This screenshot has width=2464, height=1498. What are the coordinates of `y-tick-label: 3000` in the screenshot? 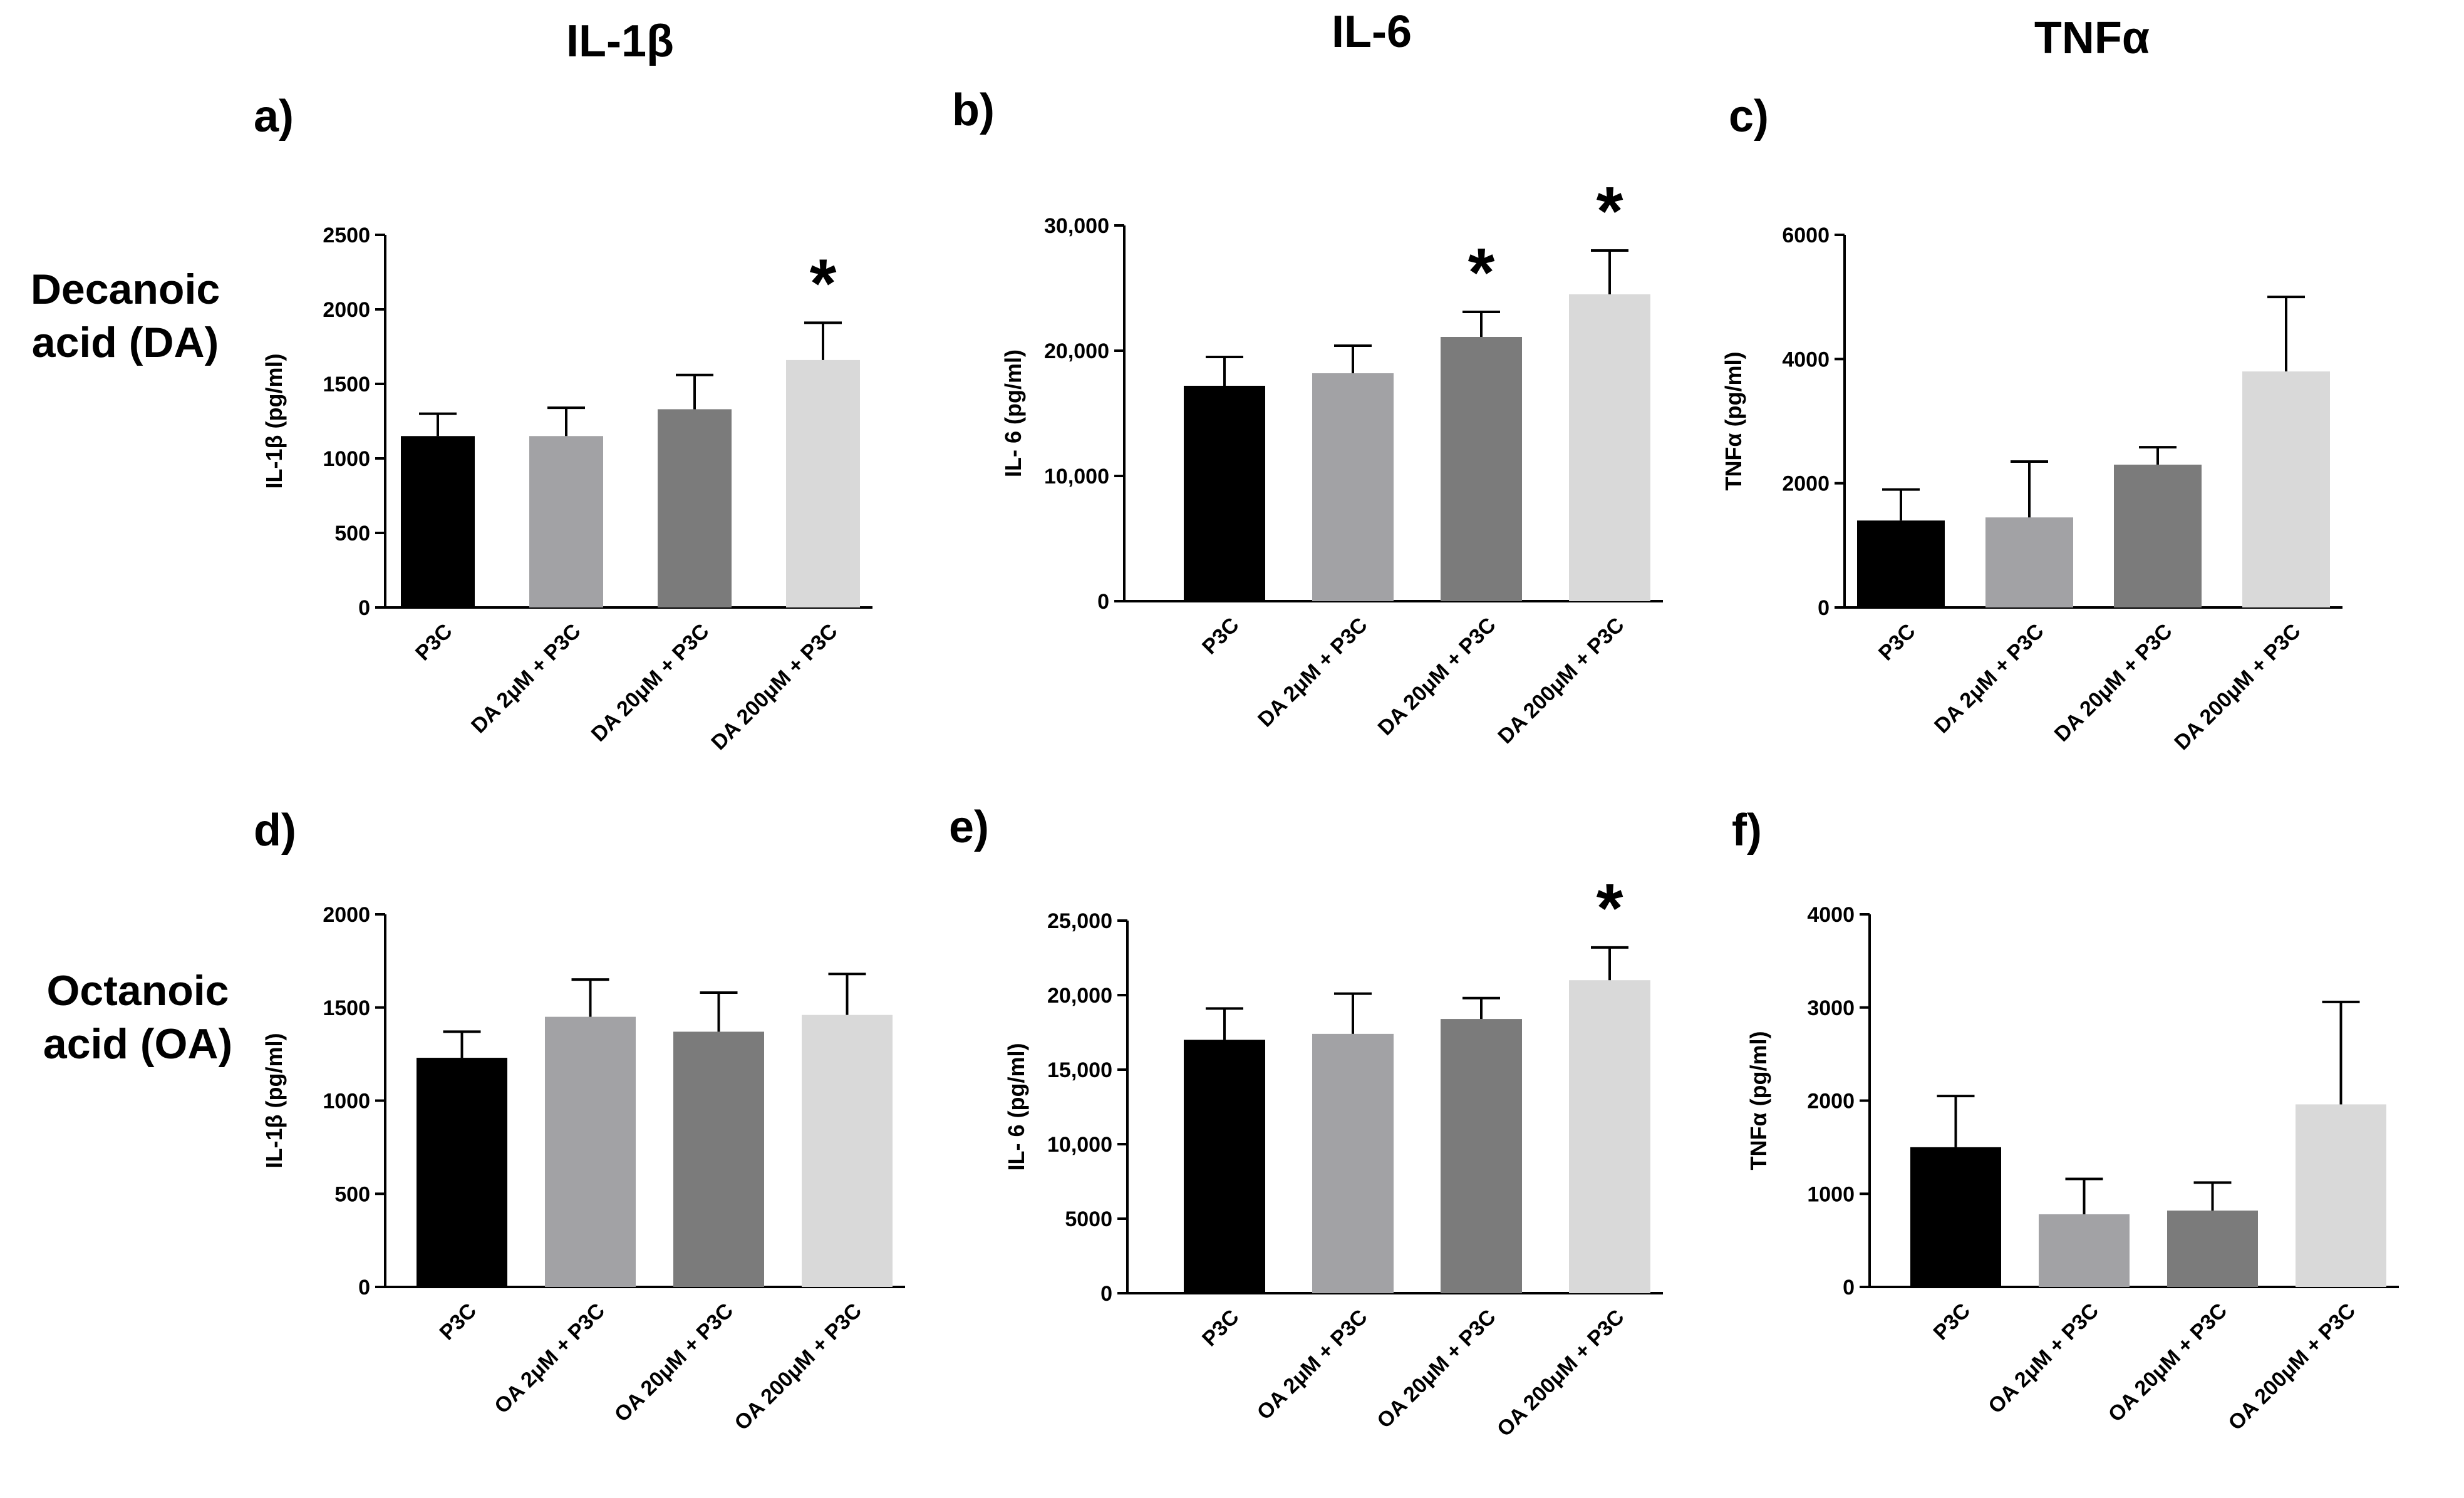 It's located at (1831, 1008).